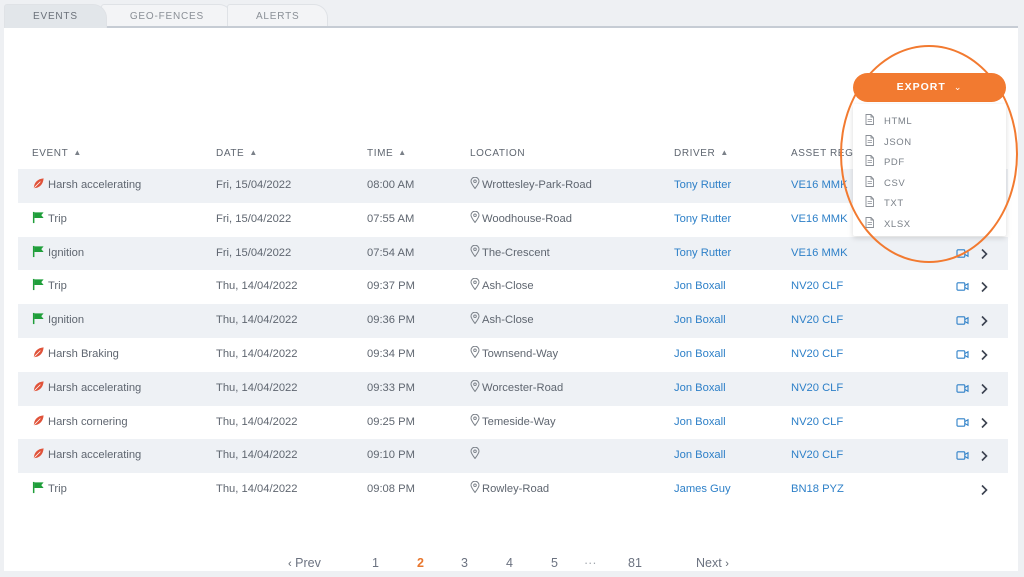 The image size is (1024, 577). I want to click on driver-link: James Guy, so click(702, 489).